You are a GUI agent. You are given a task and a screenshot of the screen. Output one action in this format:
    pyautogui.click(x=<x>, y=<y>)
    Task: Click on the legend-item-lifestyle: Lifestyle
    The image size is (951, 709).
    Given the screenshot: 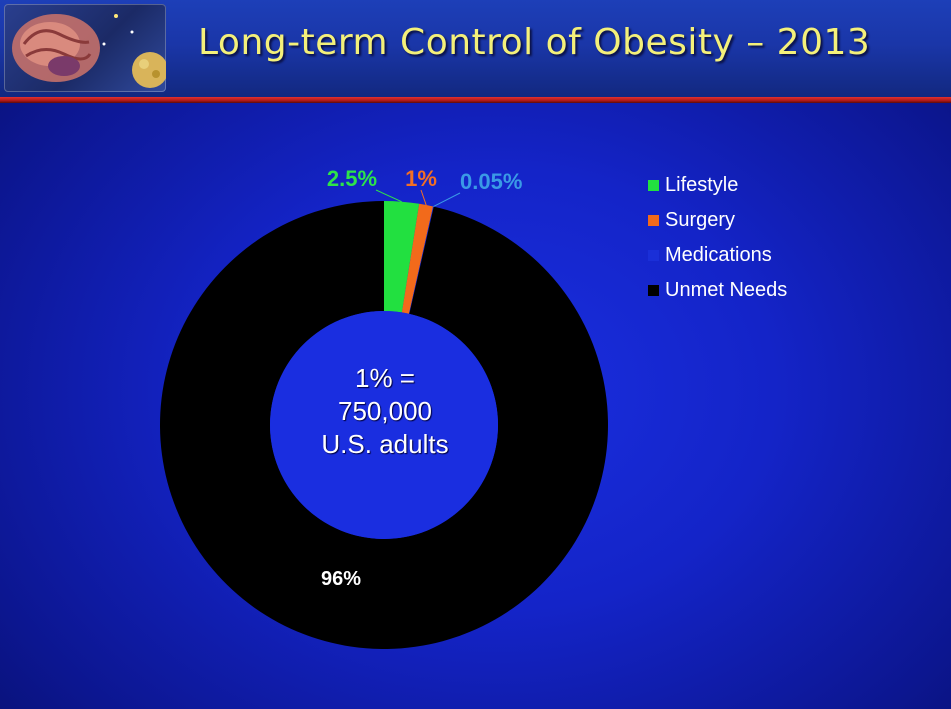 What is the action you would take?
    pyautogui.click(x=717, y=185)
    